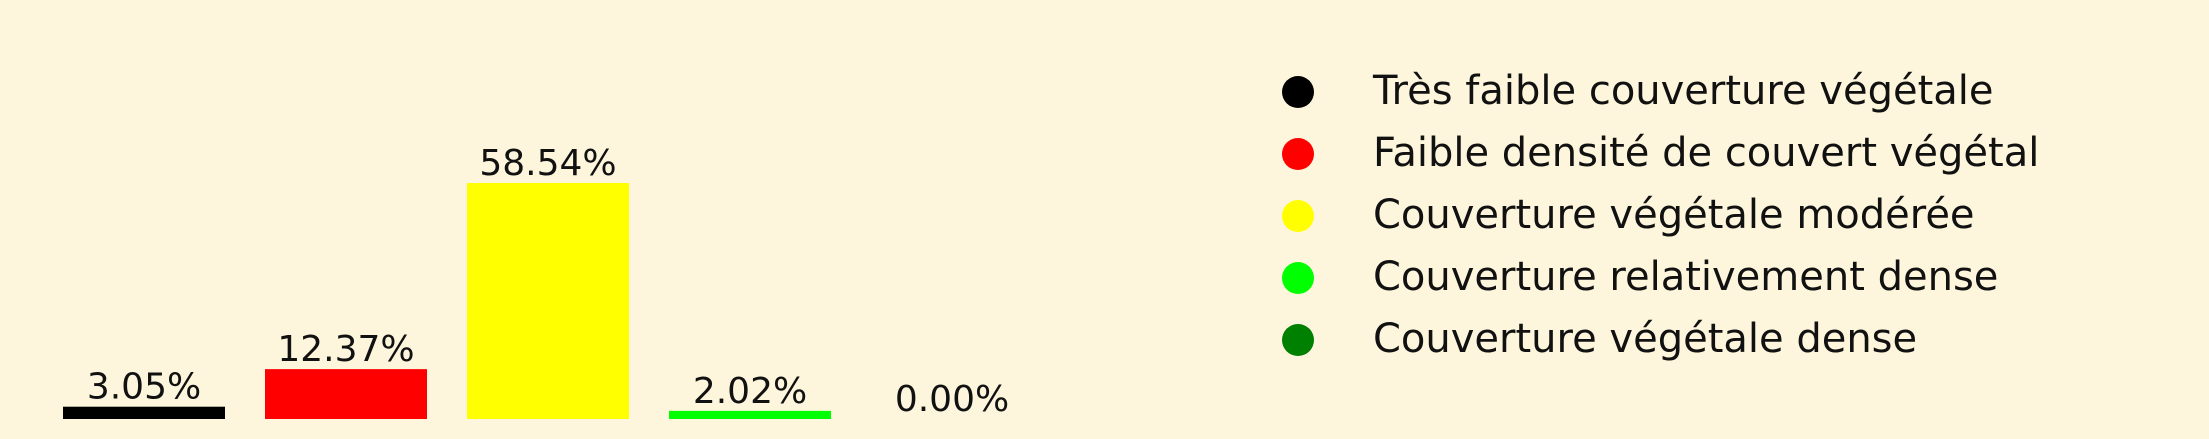 The width and height of the screenshot is (2209, 439). What do you see at coordinates (1683, 91) in the screenshot?
I see `legend-label-1: Très faible couverture végétale` at bounding box center [1683, 91].